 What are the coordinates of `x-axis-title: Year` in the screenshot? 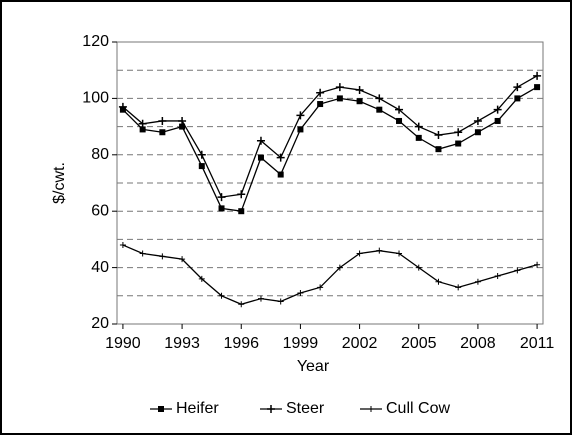 It's located at (313, 366).